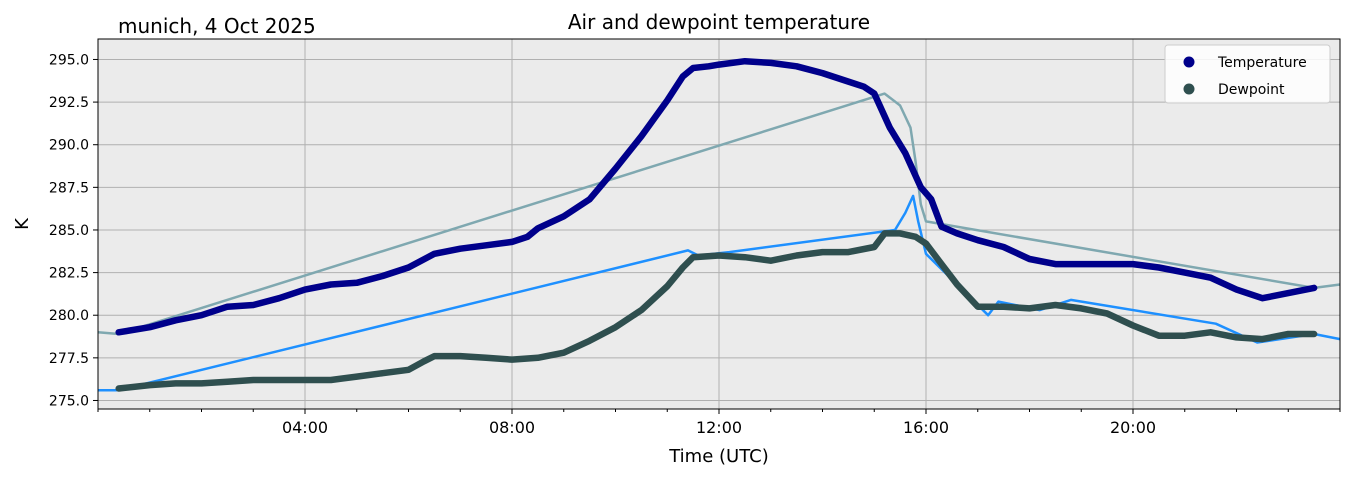 The width and height of the screenshot is (1351, 478). Describe the element at coordinates (69, 401) in the screenshot. I see `y-tick-label: 275.0` at that location.